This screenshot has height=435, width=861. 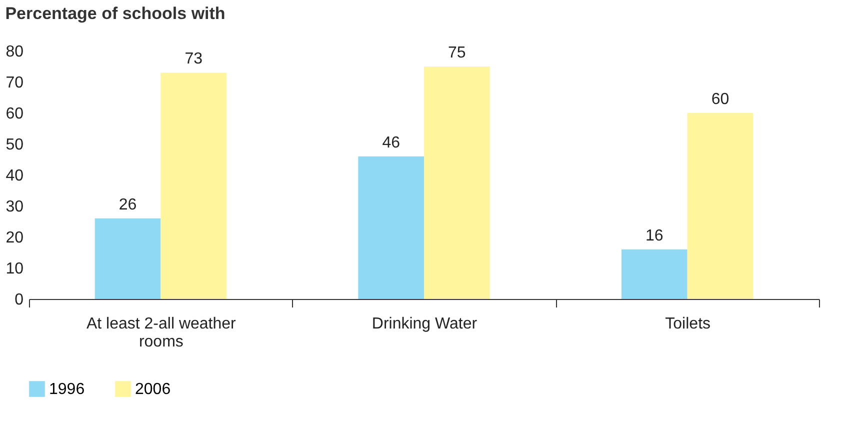 I want to click on x-tick-label: At least 2-all weather rooms, so click(x=161, y=333).